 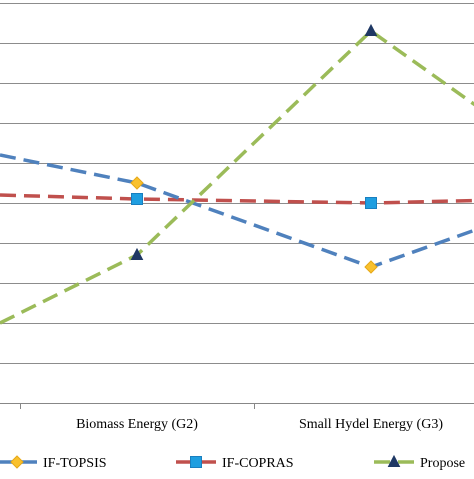 I want to click on series-if-copras, so click(x=237, y=199).